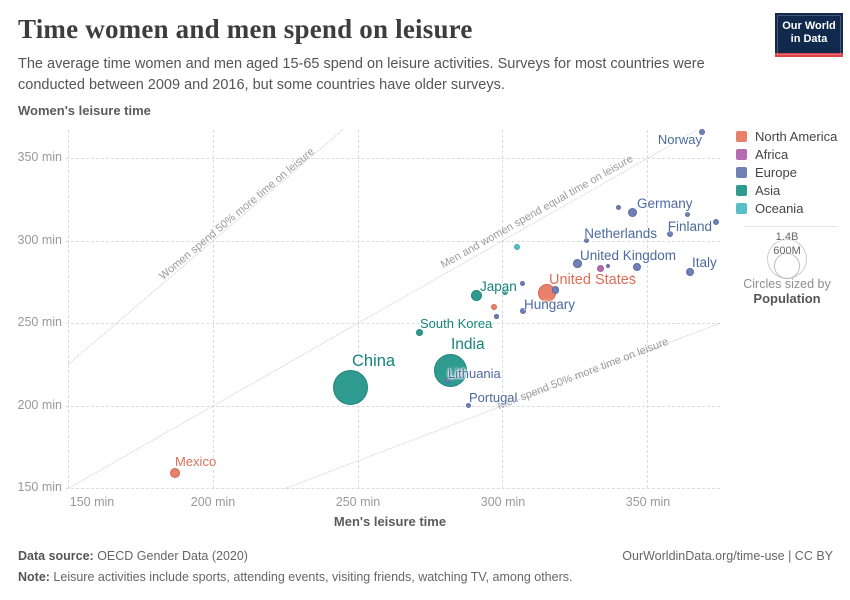  I want to click on data-point-netherlands, so click(670, 233).